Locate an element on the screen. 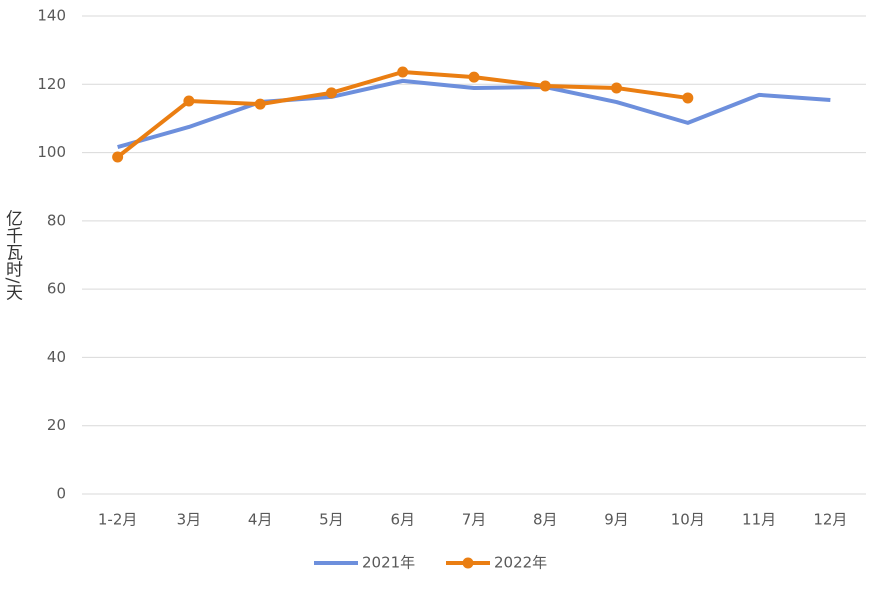  y-tick-label: 140 is located at coordinates (51, 16).